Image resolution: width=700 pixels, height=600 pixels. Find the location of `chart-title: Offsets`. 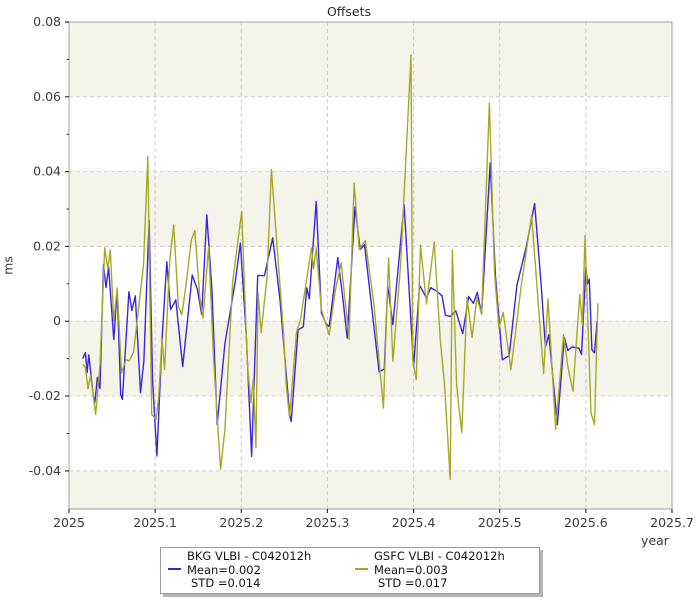

chart-title: Offsets is located at coordinates (349, 11).